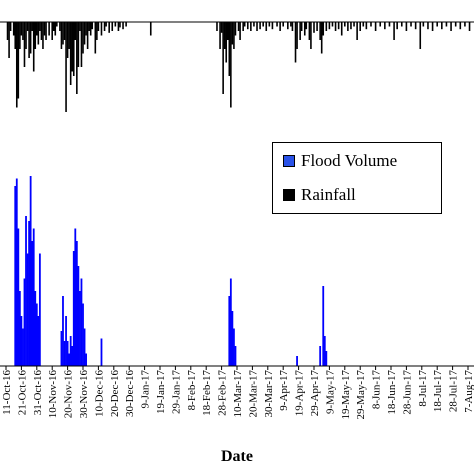 The image size is (474, 474). Describe the element at coordinates (289, 195) in the screenshot. I see `legend-swatch-rainfall` at that location.